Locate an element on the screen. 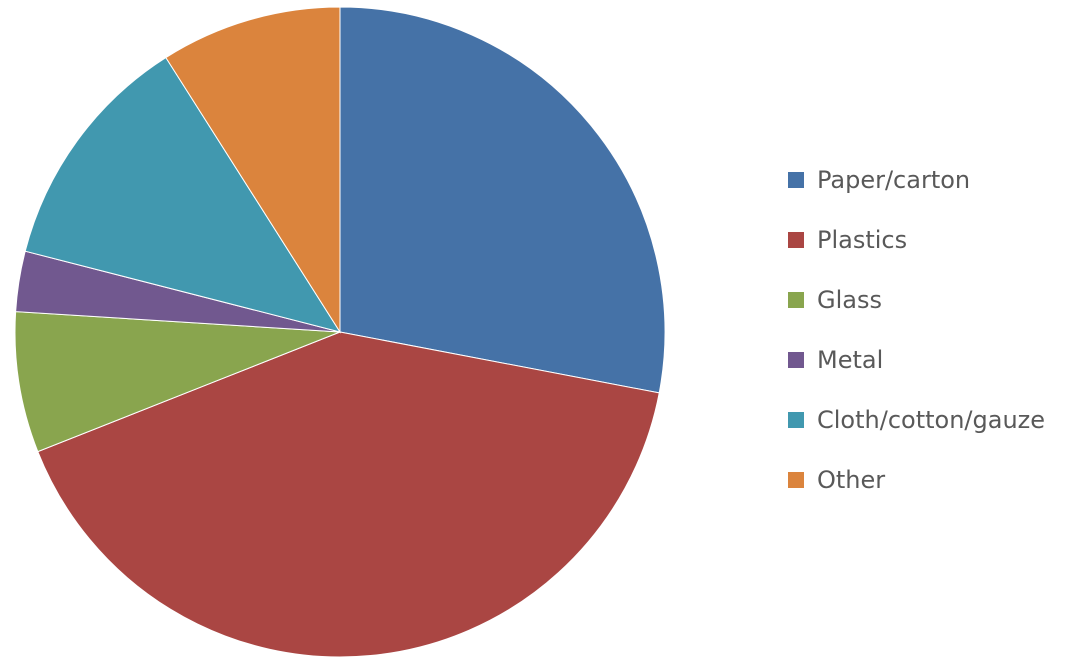  legend-label: Metal is located at coordinates (850, 360).